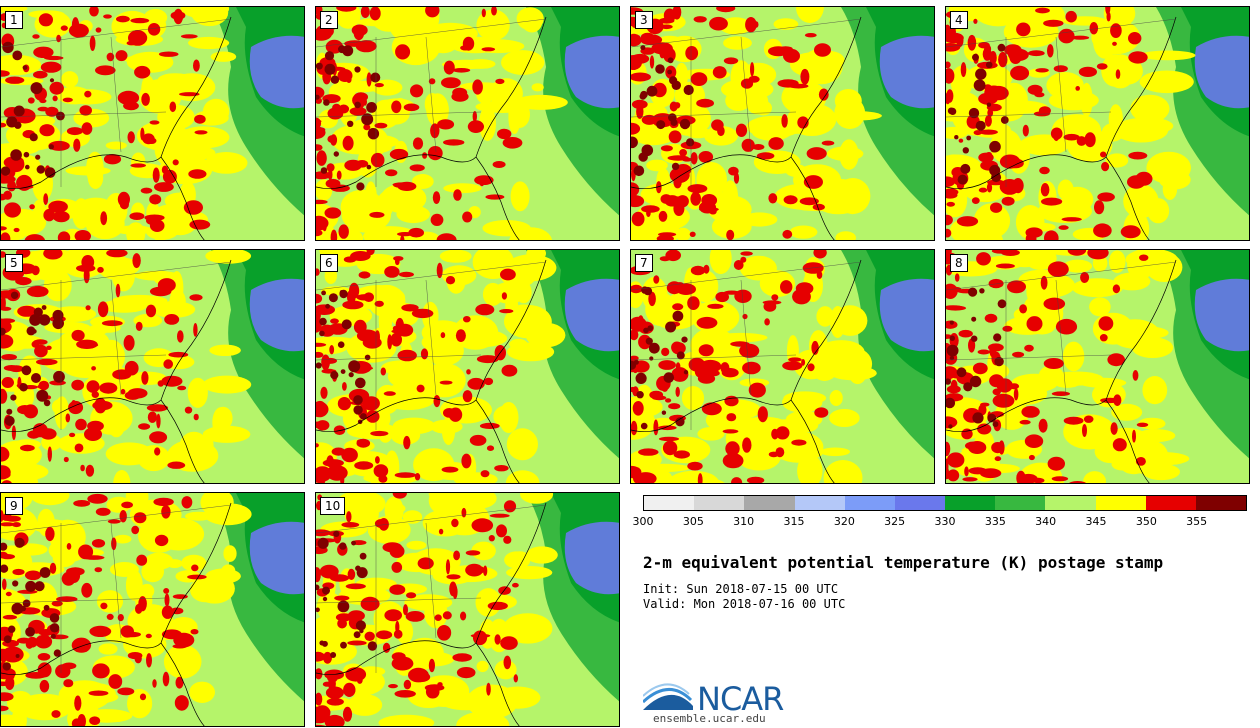 Image resolution: width=1260 pixels, height=728 pixels. Describe the element at coordinates (744, 604) in the screenshot. I see `valid-time: Valid: Mon 2018-07-16 00 UTC` at that location.